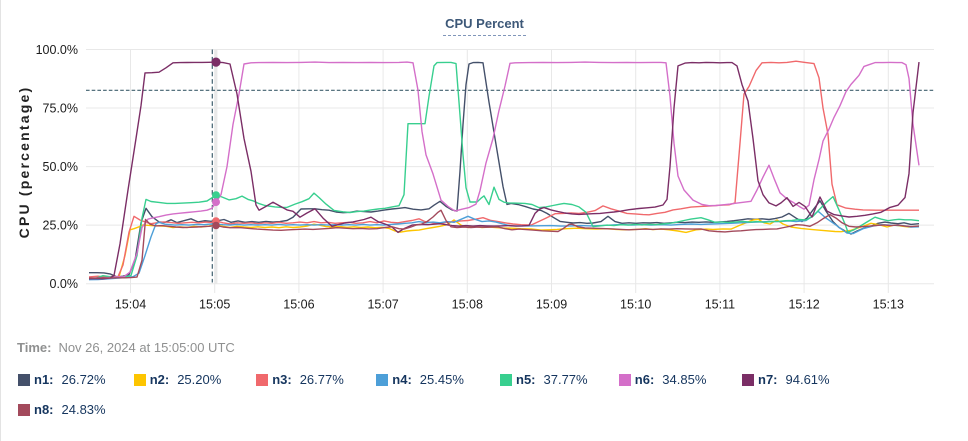 The width and height of the screenshot is (968, 441). I want to click on svg-text: 50.0%, so click(60, 167).